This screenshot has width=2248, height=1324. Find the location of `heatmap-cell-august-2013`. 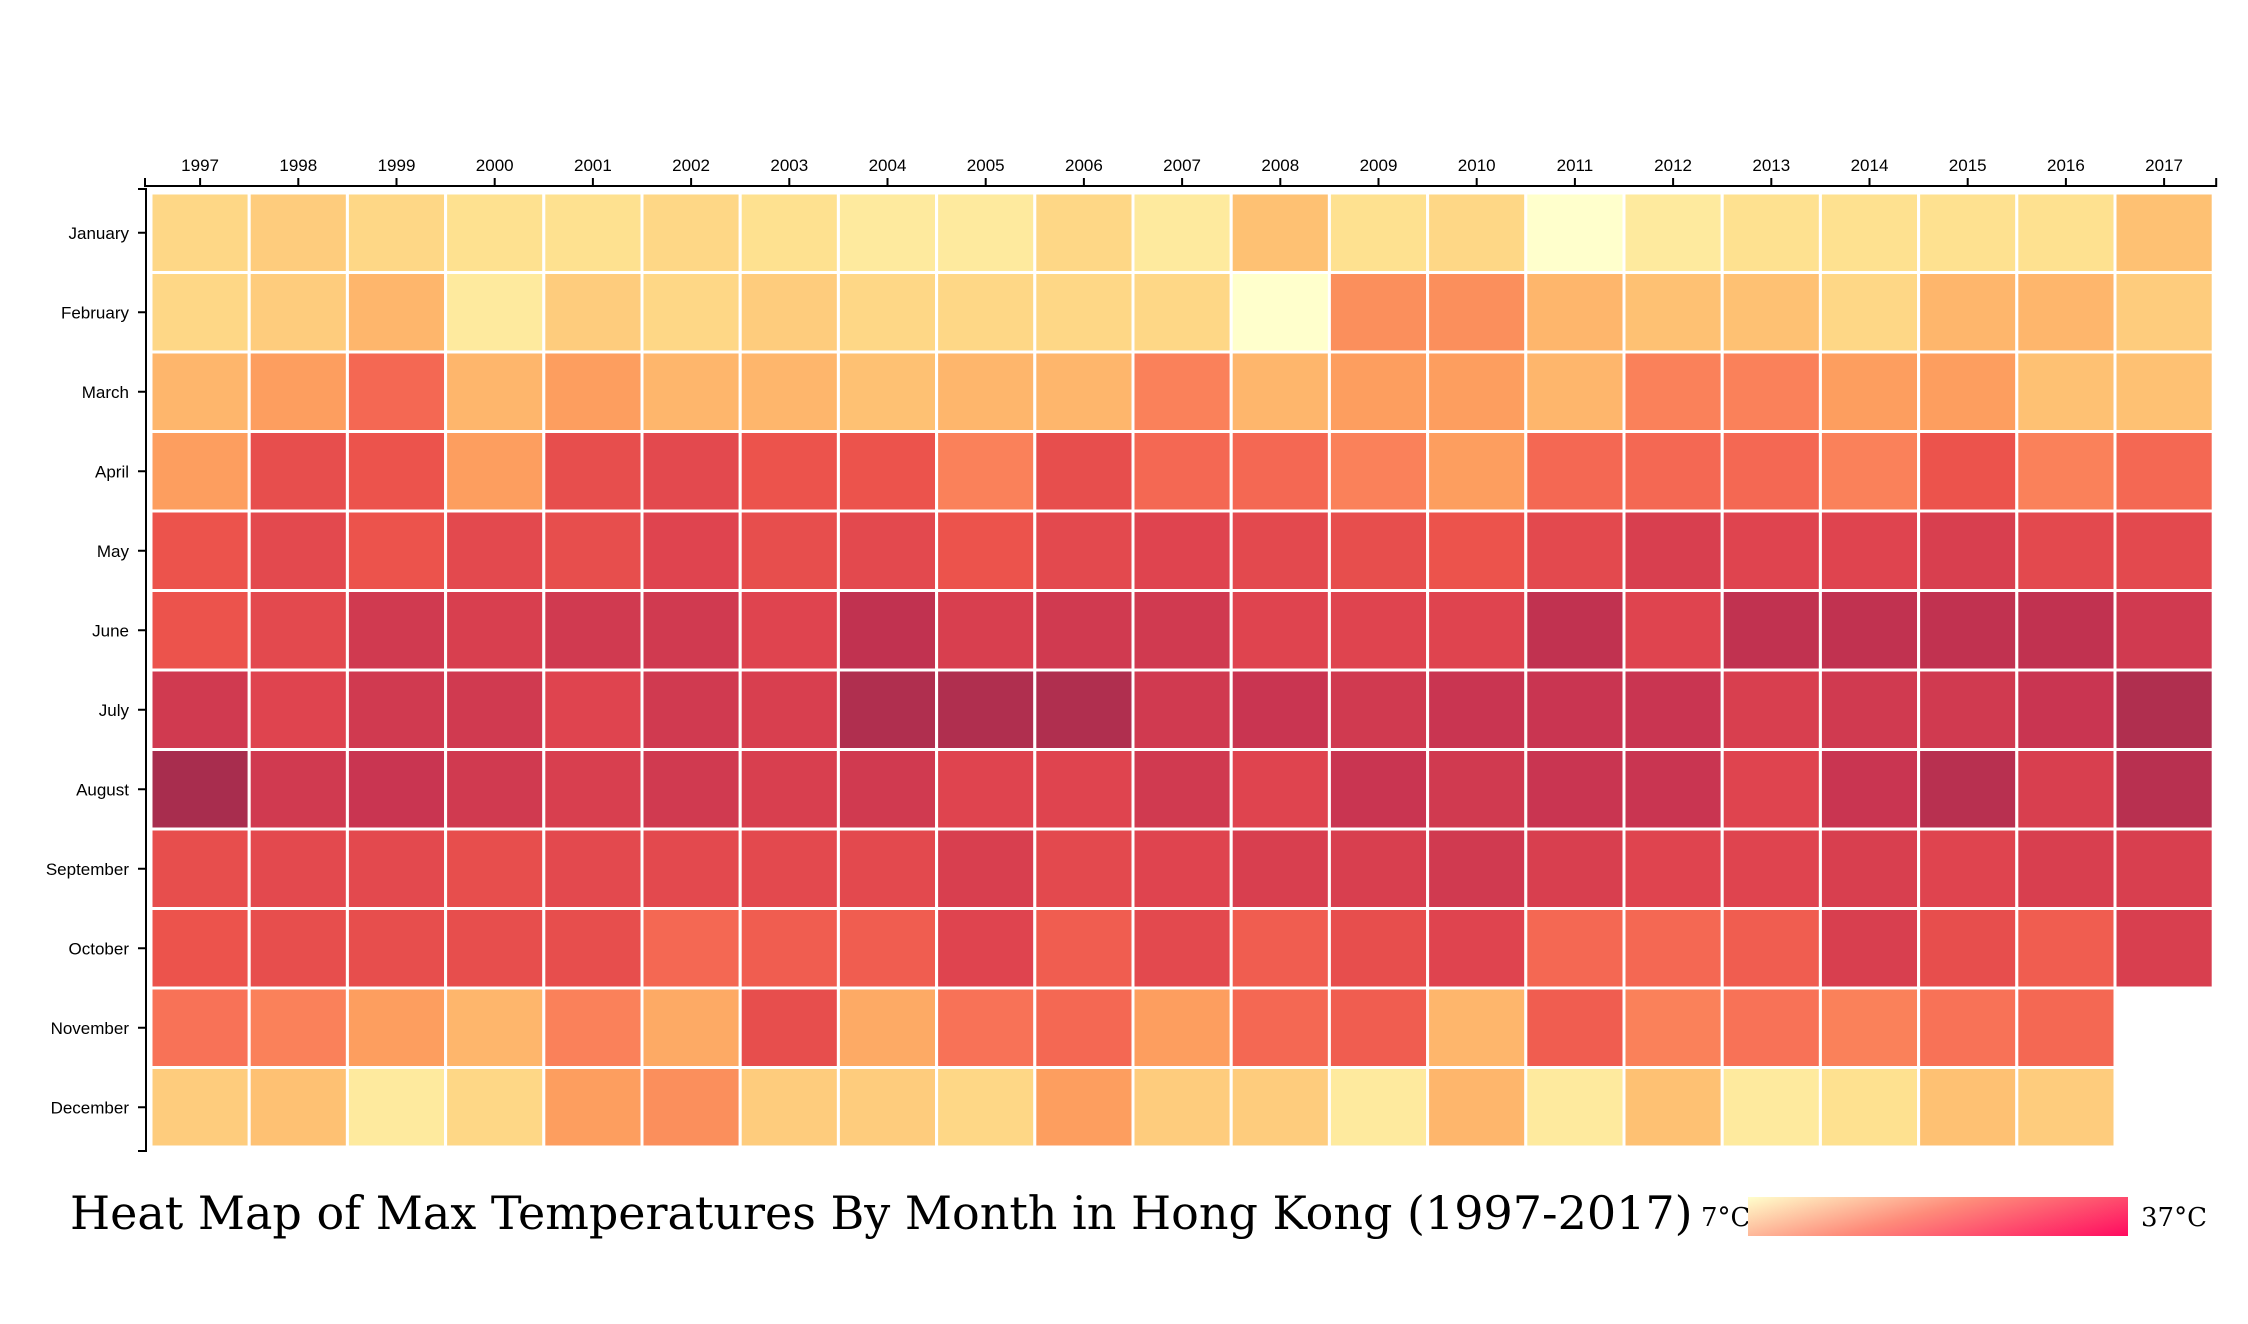

heatmap-cell-august-2013 is located at coordinates (1771, 789).